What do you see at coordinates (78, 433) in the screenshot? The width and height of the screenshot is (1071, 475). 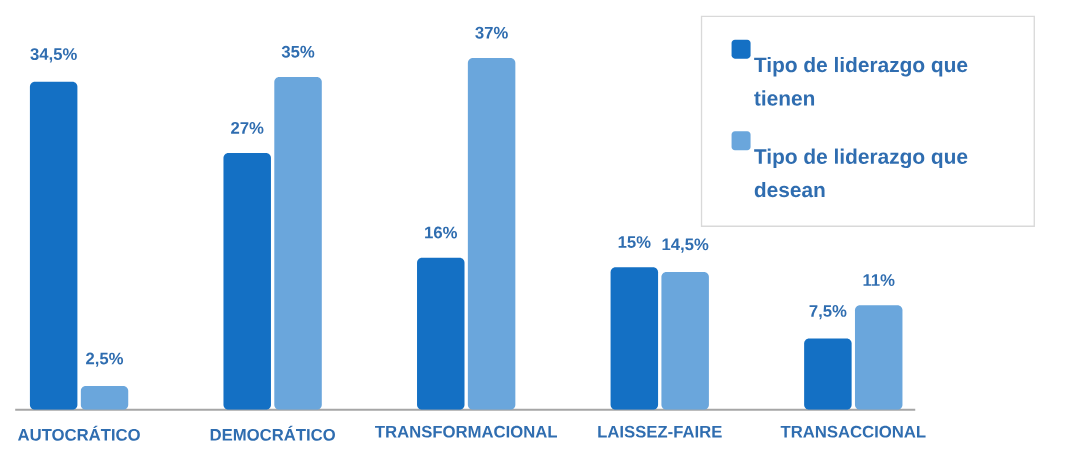 I see `x-tick-label: AUTOCRÁTICO` at bounding box center [78, 433].